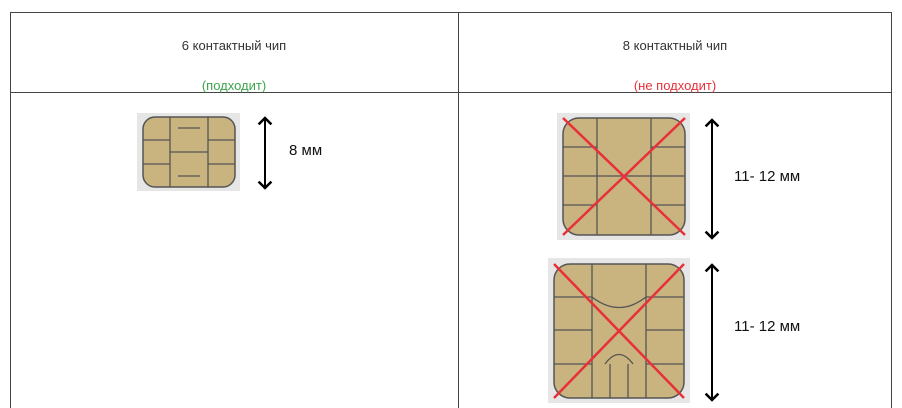 The width and height of the screenshot is (902, 408). What do you see at coordinates (234, 45) in the screenshot?
I see `header-title: 6 контактный чип` at bounding box center [234, 45].